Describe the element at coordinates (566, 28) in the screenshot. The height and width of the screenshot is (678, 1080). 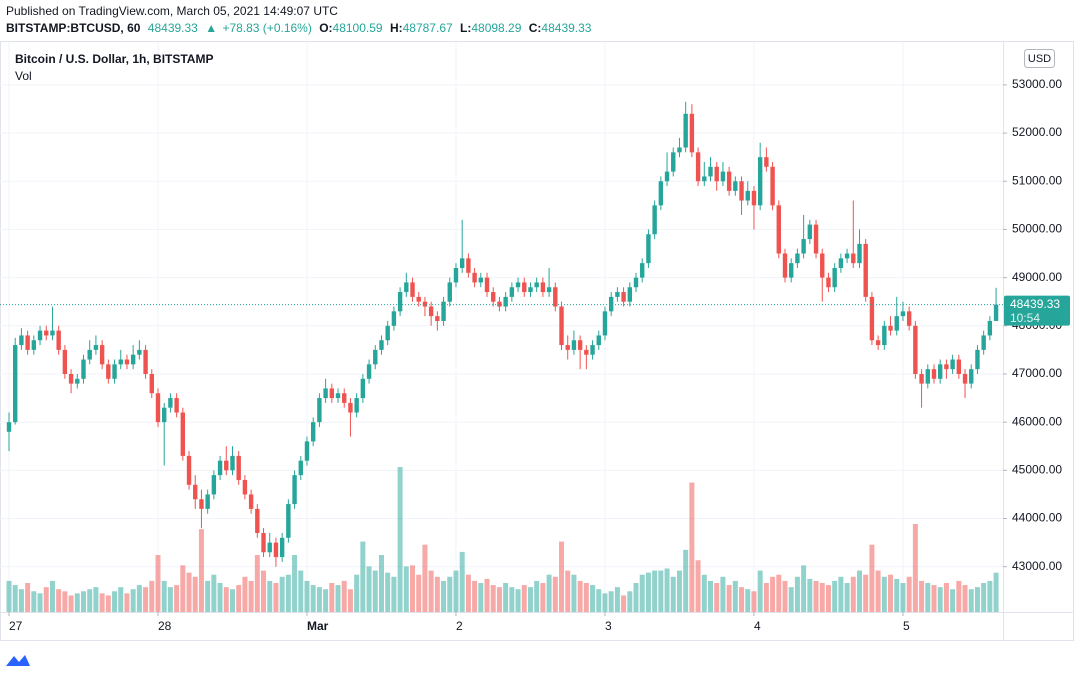
I see `ohlc-value: 48439.33` at that location.